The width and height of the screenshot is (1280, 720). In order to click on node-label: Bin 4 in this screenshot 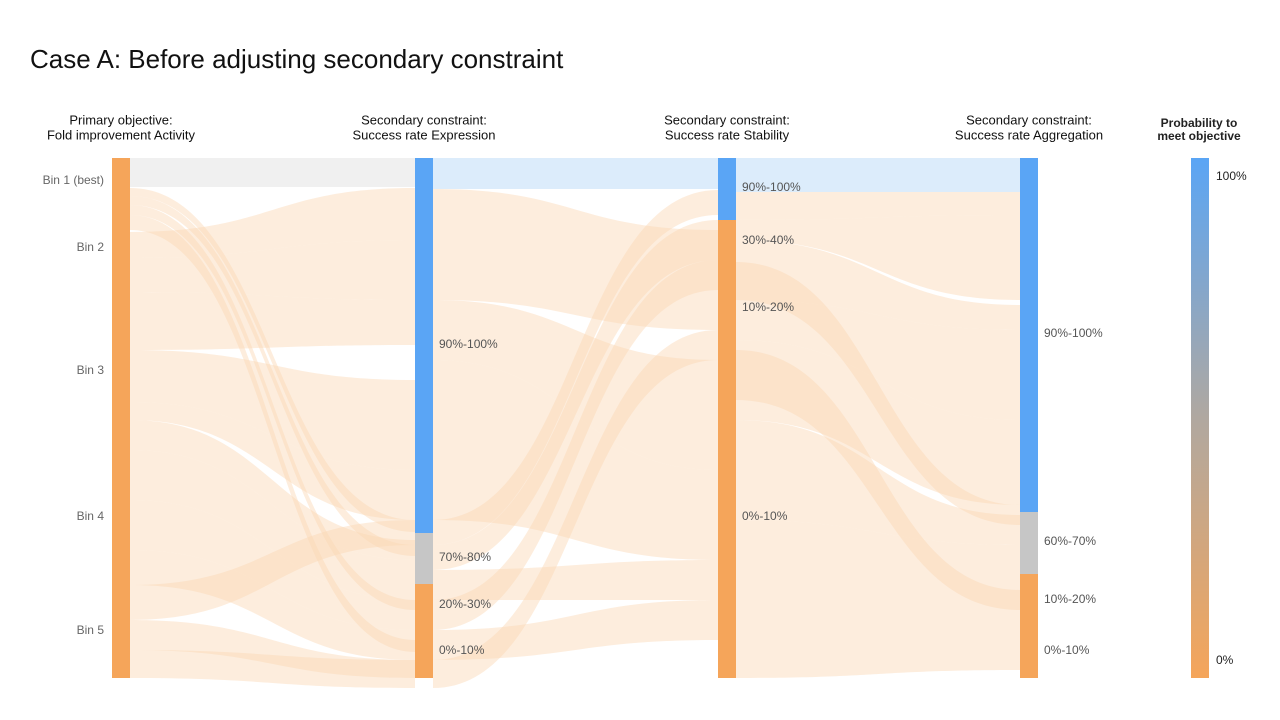, I will do `click(91, 516)`.